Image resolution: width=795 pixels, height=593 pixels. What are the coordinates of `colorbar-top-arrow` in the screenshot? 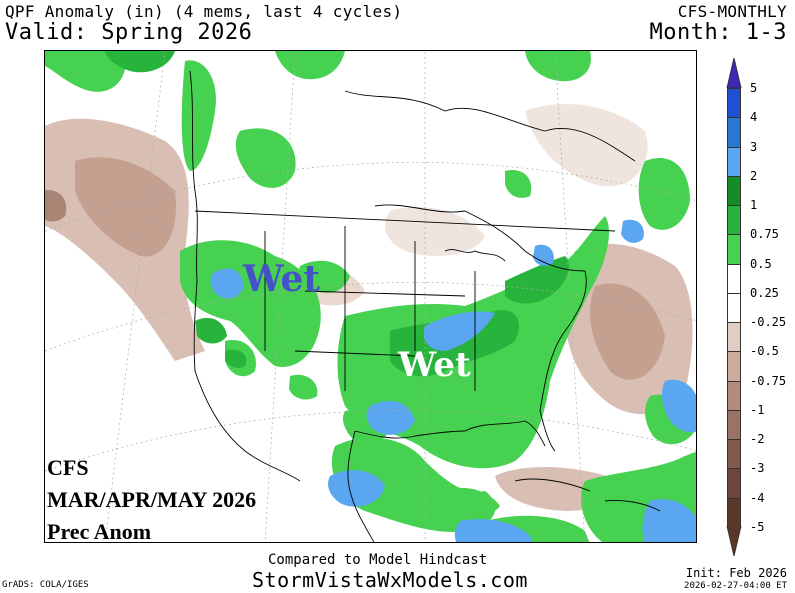 It's located at (734, 73).